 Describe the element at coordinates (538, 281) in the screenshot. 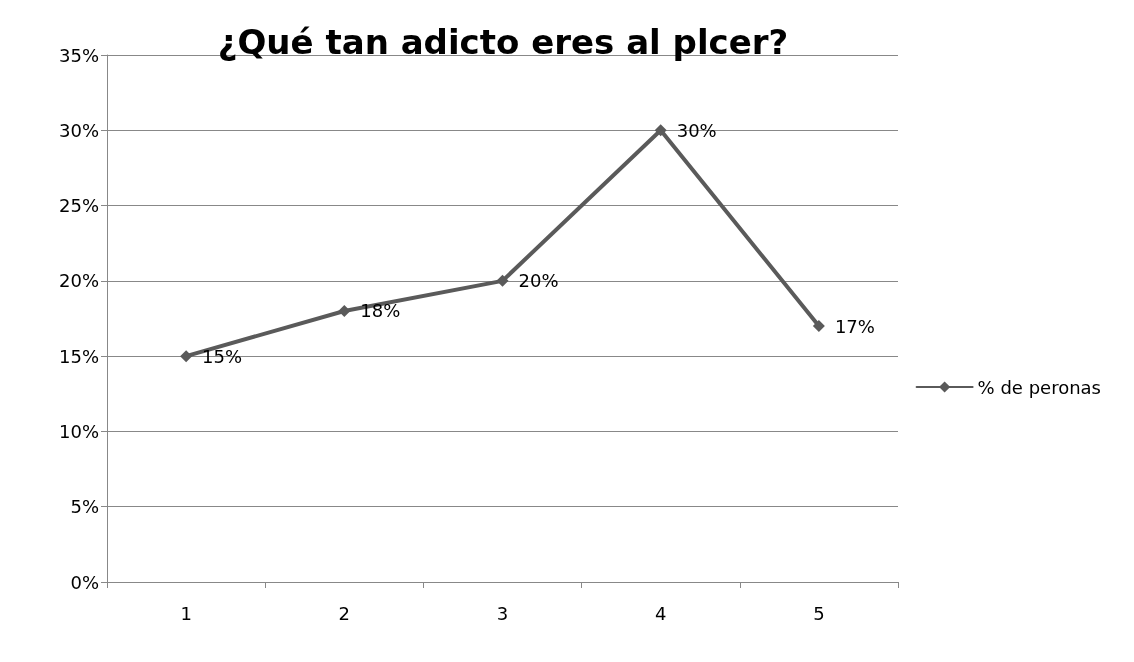

I see `data-label: 20%` at that location.